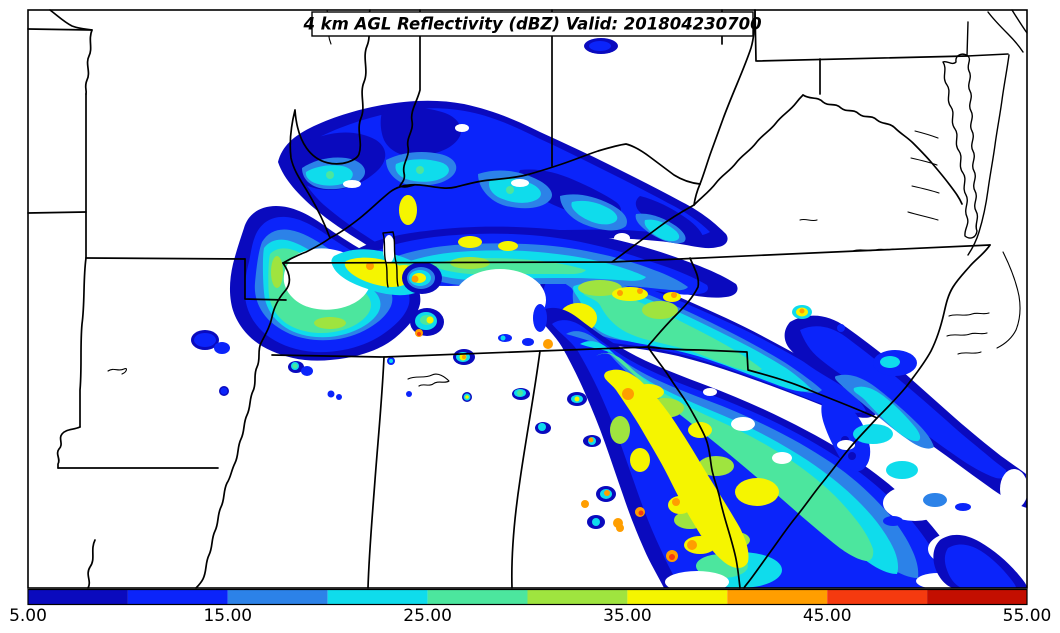 The width and height of the screenshot is (1060, 633). I want to click on colorbar-tick-label-15: 15.00, so click(227, 616).